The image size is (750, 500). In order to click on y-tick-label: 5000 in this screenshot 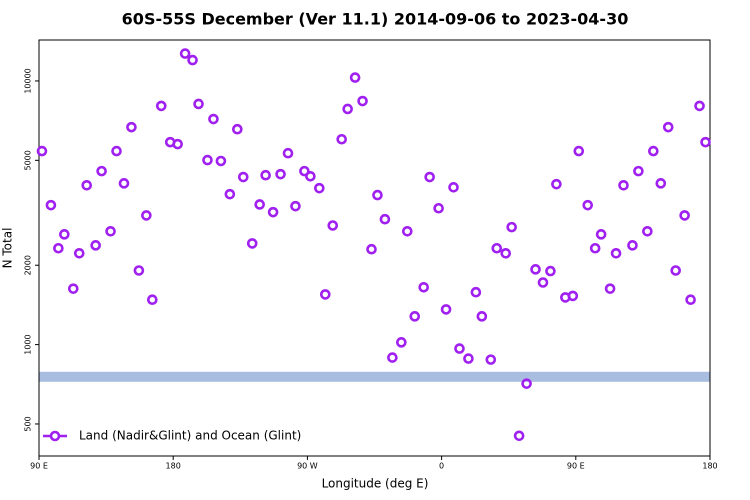, I will do `click(28, 160)`.